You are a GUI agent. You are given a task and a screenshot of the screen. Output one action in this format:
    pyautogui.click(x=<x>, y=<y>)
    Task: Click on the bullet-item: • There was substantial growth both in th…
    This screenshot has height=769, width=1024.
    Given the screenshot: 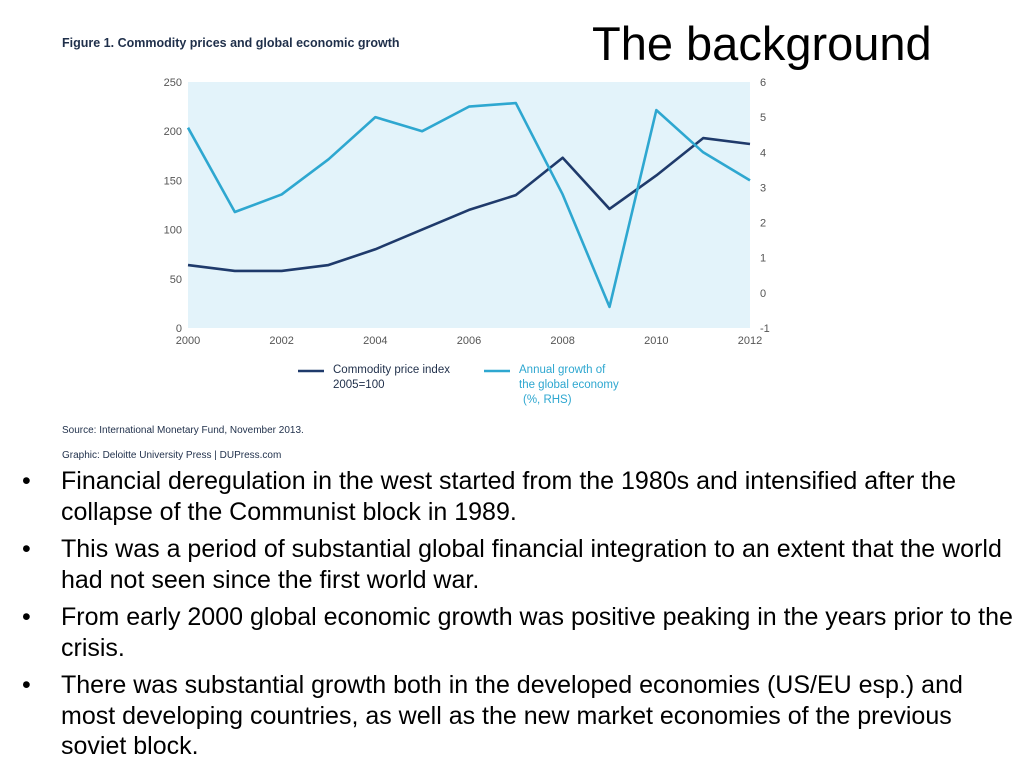 What is the action you would take?
    pyautogui.click(x=518, y=716)
    